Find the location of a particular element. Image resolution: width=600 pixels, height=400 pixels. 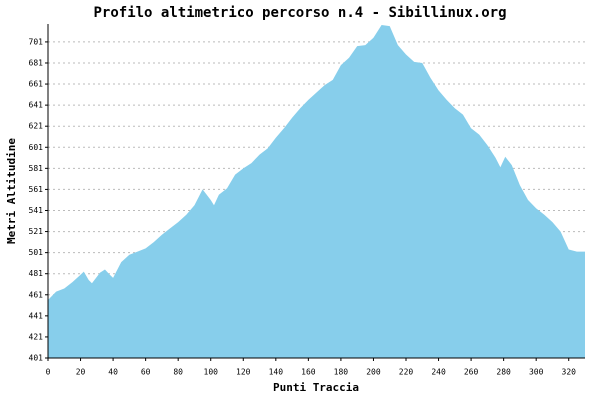

y-axis-label: Metri Altitudine is located at coordinates (11, 191).